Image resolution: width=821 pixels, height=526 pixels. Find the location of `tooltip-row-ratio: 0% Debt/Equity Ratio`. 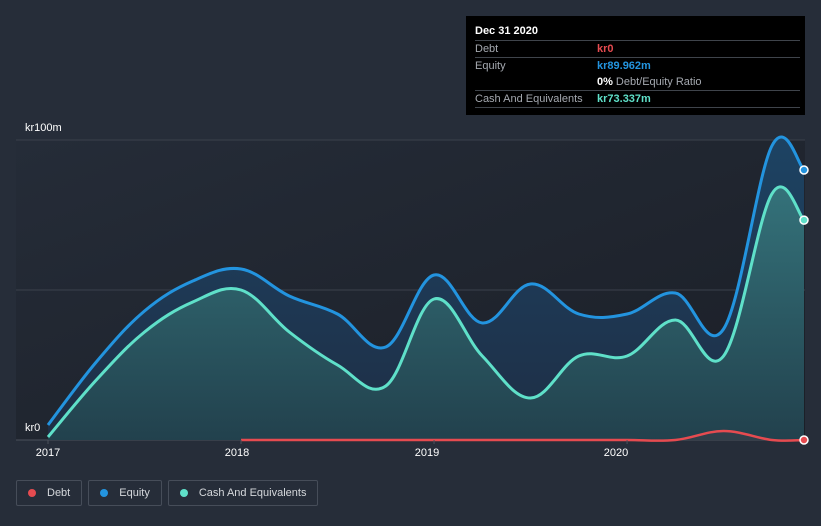

tooltip-row-ratio: 0% Debt/Equity Ratio is located at coordinates (637, 82).